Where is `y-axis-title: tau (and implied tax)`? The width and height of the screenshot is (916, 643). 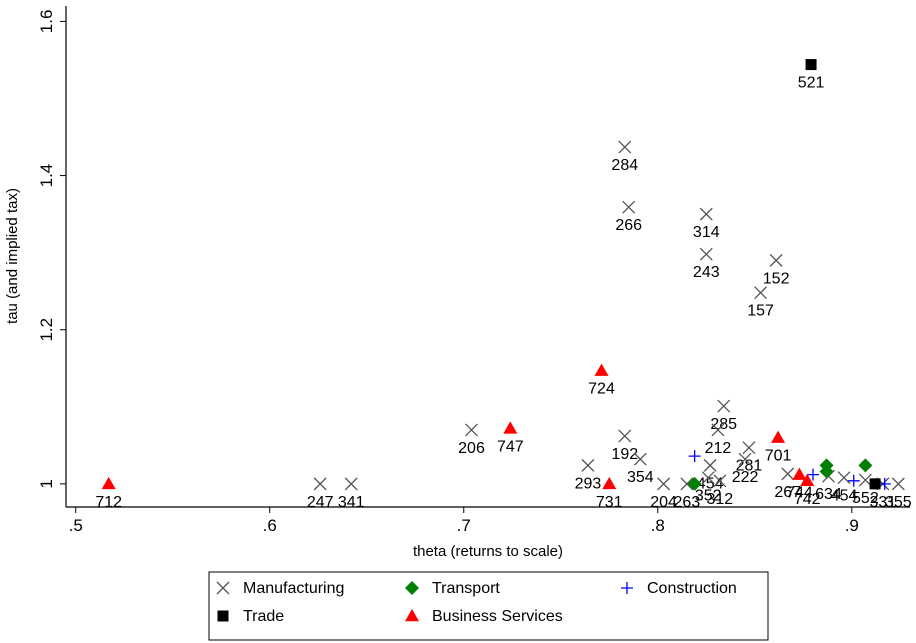 y-axis-title: tau (and implied tax) is located at coordinates (12, 256).